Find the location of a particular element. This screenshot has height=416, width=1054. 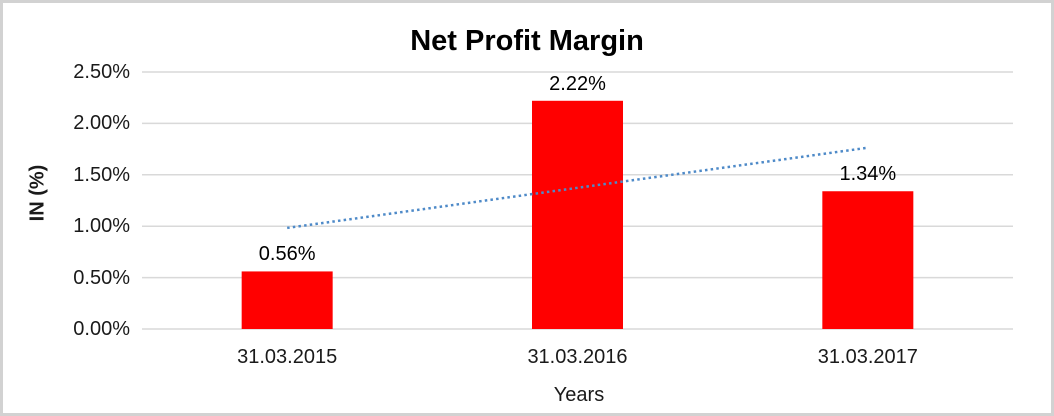

y-tick-label: 0.50% is located at coordinates (101, 277).